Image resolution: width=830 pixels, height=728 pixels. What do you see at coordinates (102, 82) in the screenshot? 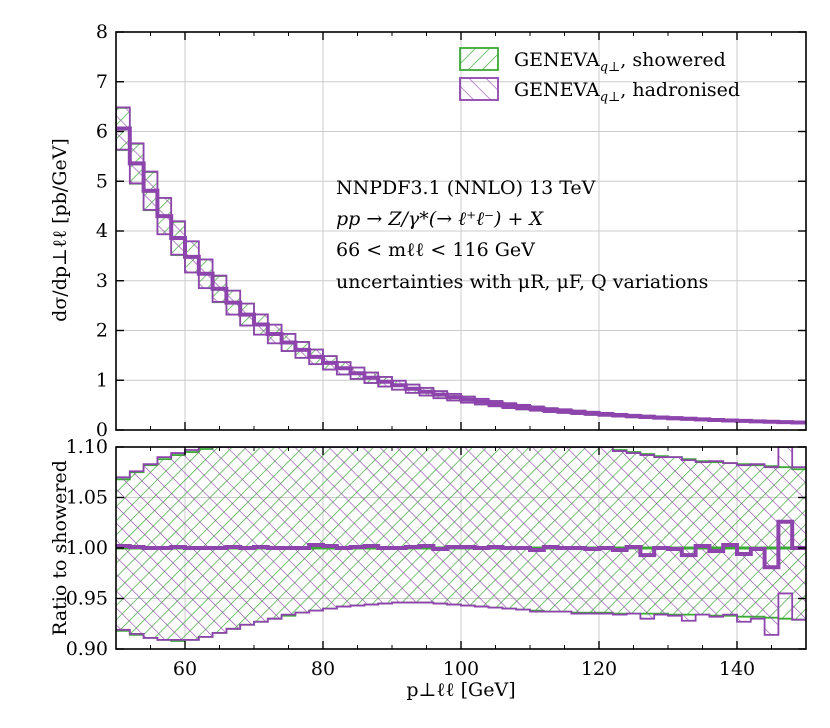
I see `main-ytick-label-7: 7` at bounding box center [102, 82].